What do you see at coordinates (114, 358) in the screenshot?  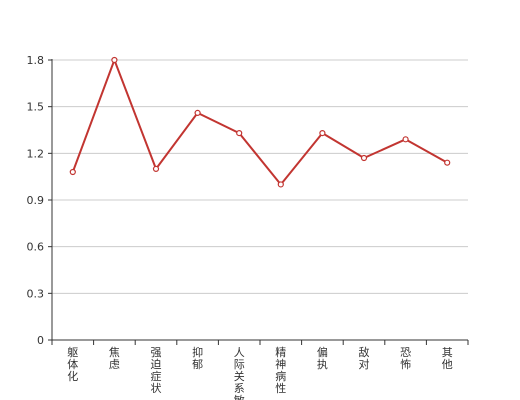 I see `x-tick-label: 焦虑` at bounding box center [114, 358].